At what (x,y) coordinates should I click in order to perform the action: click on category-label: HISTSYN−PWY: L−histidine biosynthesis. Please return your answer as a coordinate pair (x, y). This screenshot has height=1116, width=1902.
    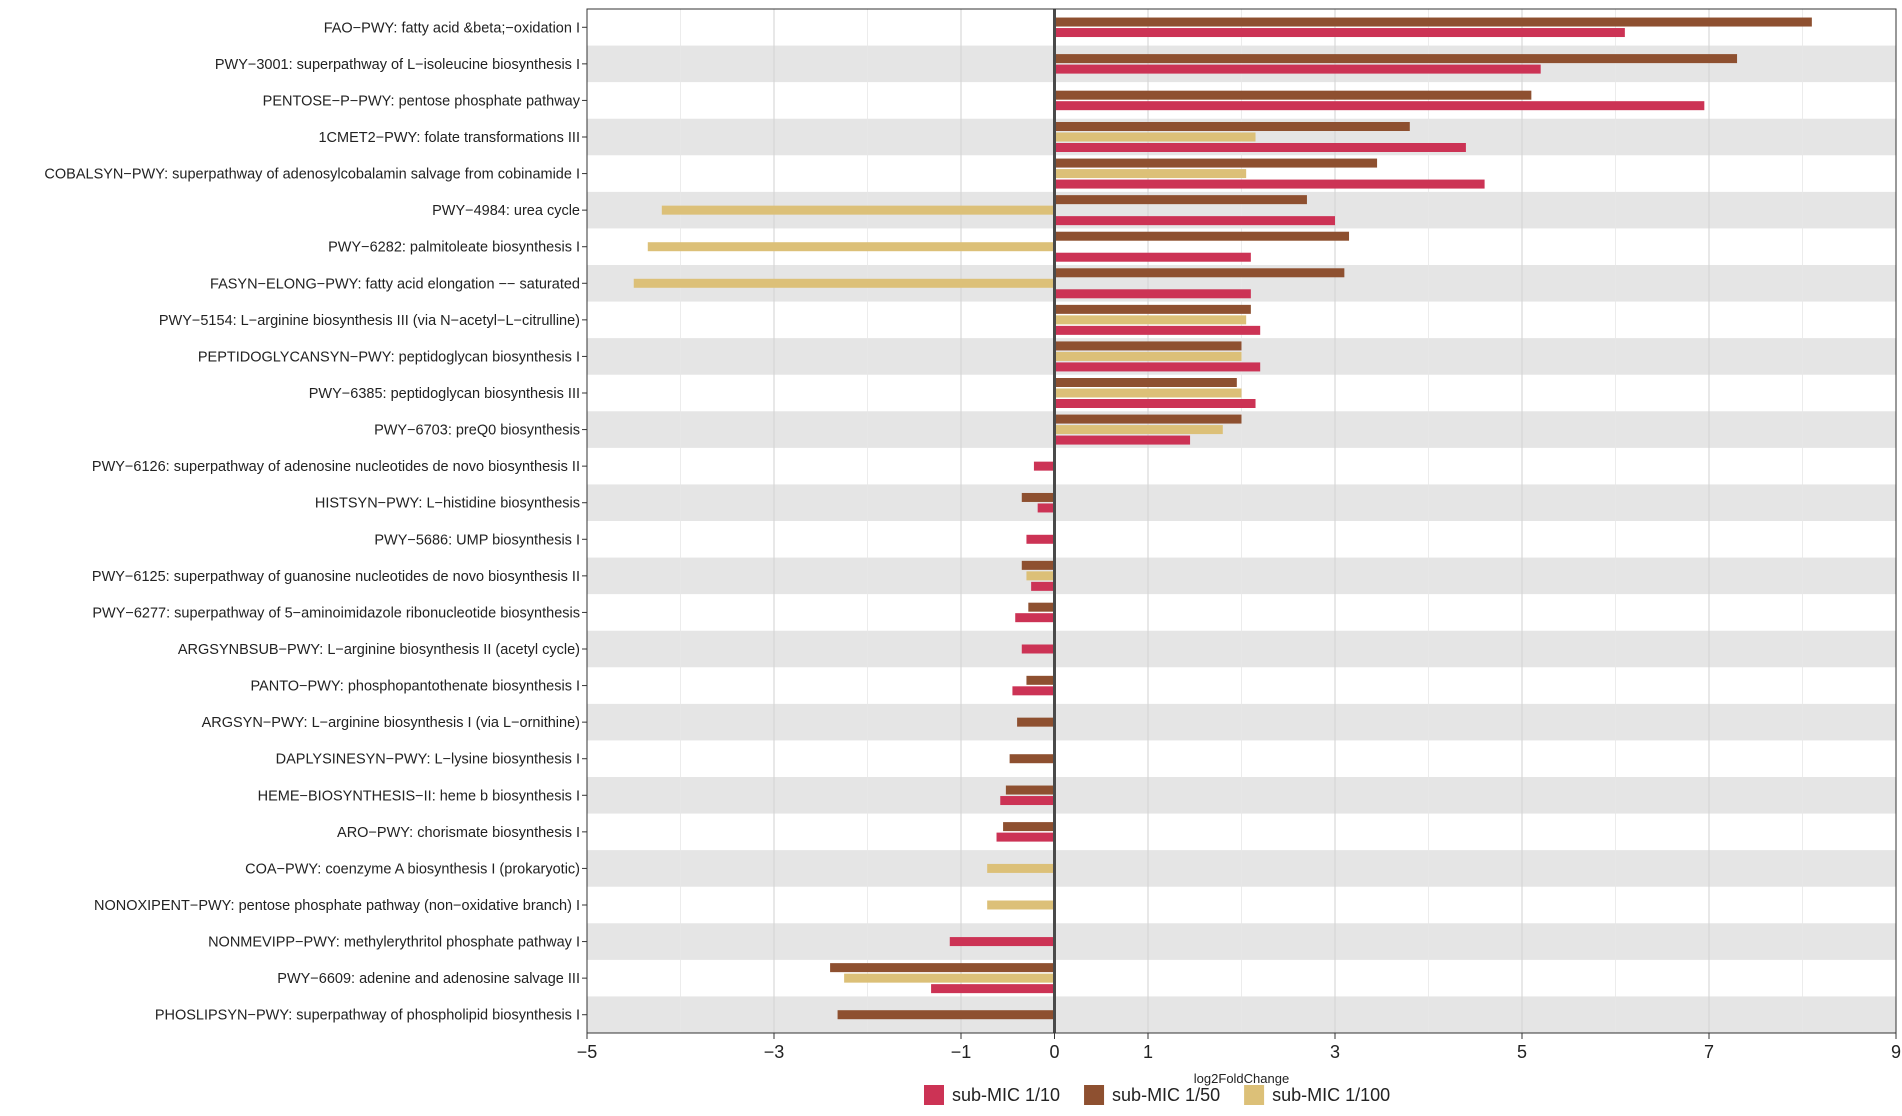
    Looking at the image, I should click on (447, 504).